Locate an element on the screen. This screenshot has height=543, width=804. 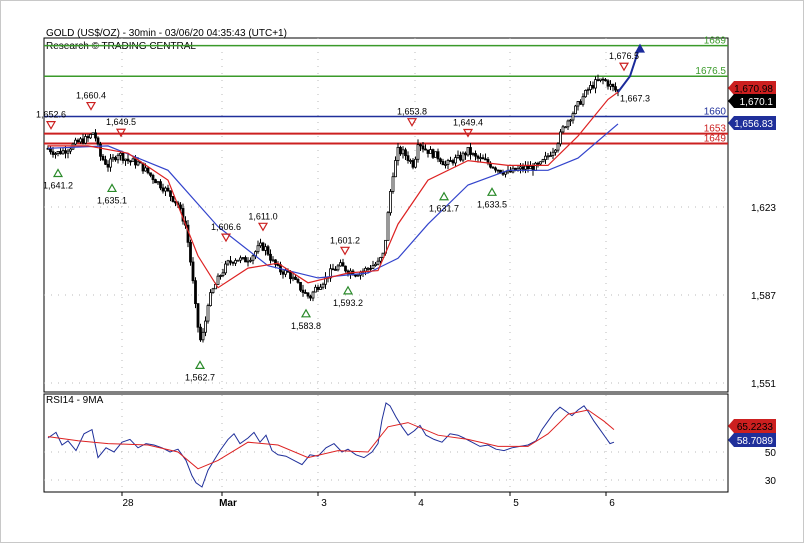
last-price-tag-bg is located at coordinates (752, 101).